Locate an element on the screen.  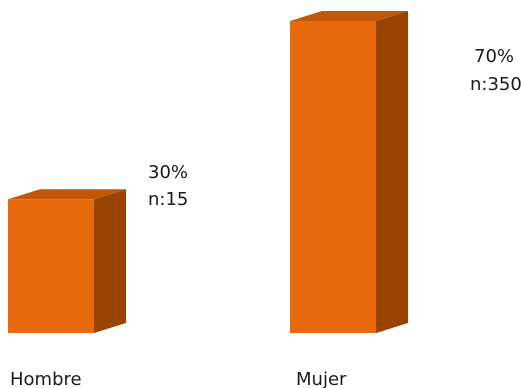
bar-top-hombre is located at coordinates (67, 194).